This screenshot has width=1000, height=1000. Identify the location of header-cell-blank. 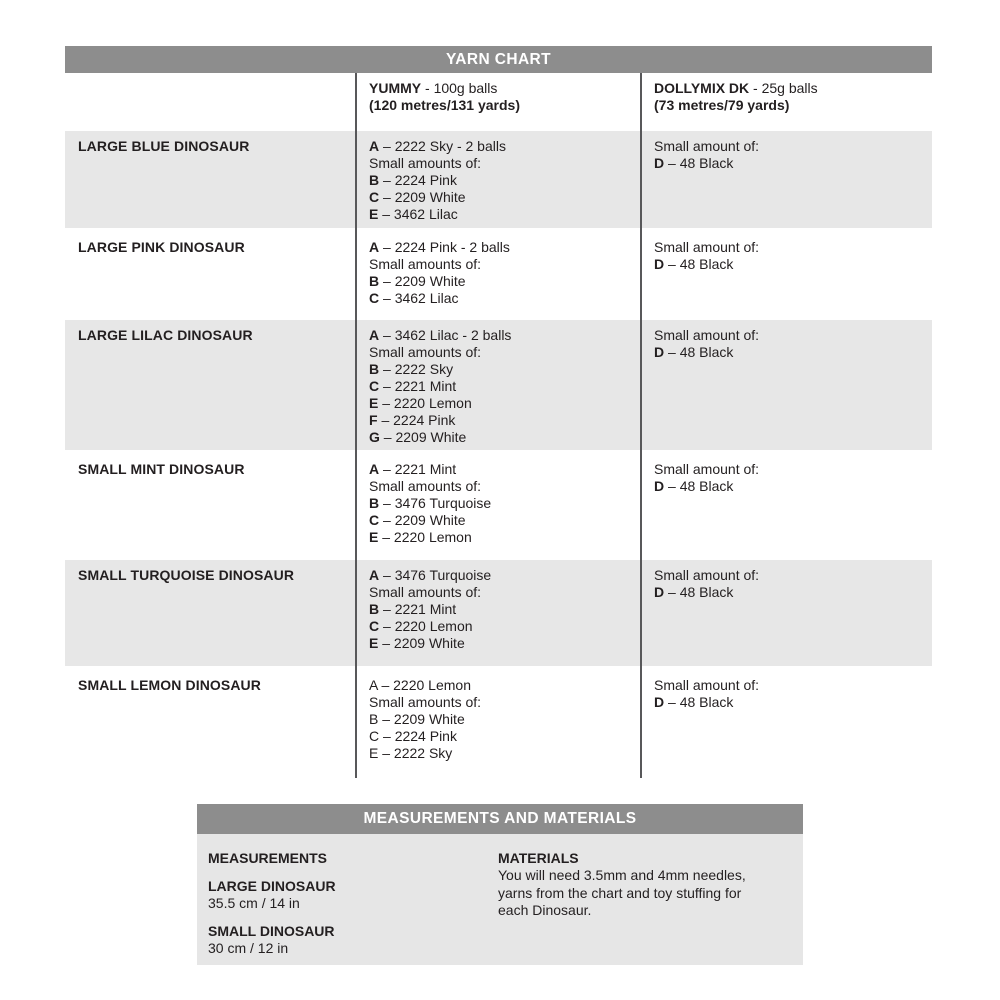
(210, 102).